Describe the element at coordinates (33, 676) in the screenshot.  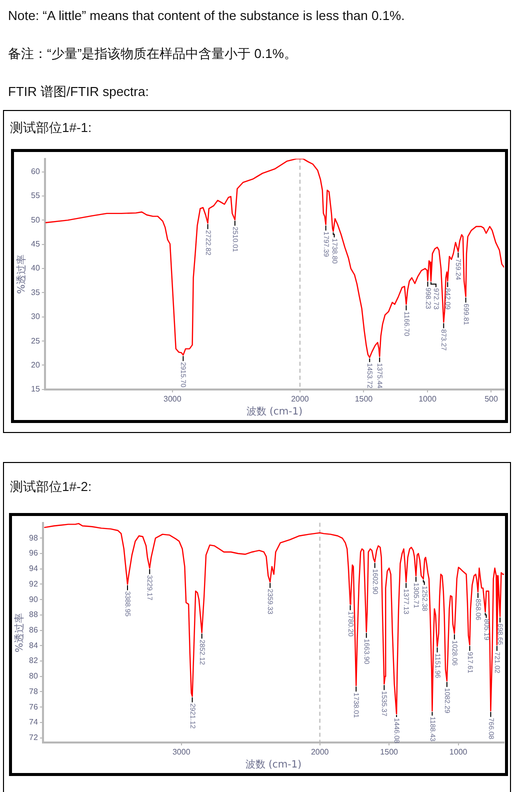
I see `y-tick-label: 80` at that location.